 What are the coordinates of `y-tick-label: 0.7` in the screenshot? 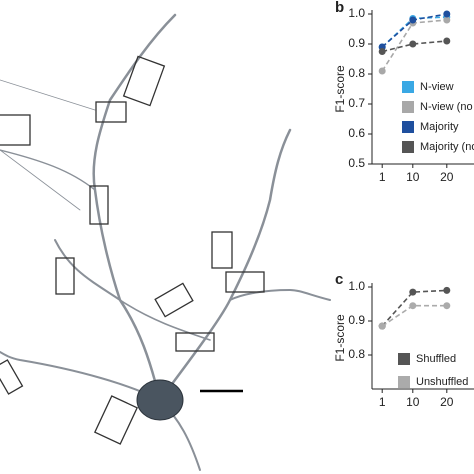 It's located at (356, 103).